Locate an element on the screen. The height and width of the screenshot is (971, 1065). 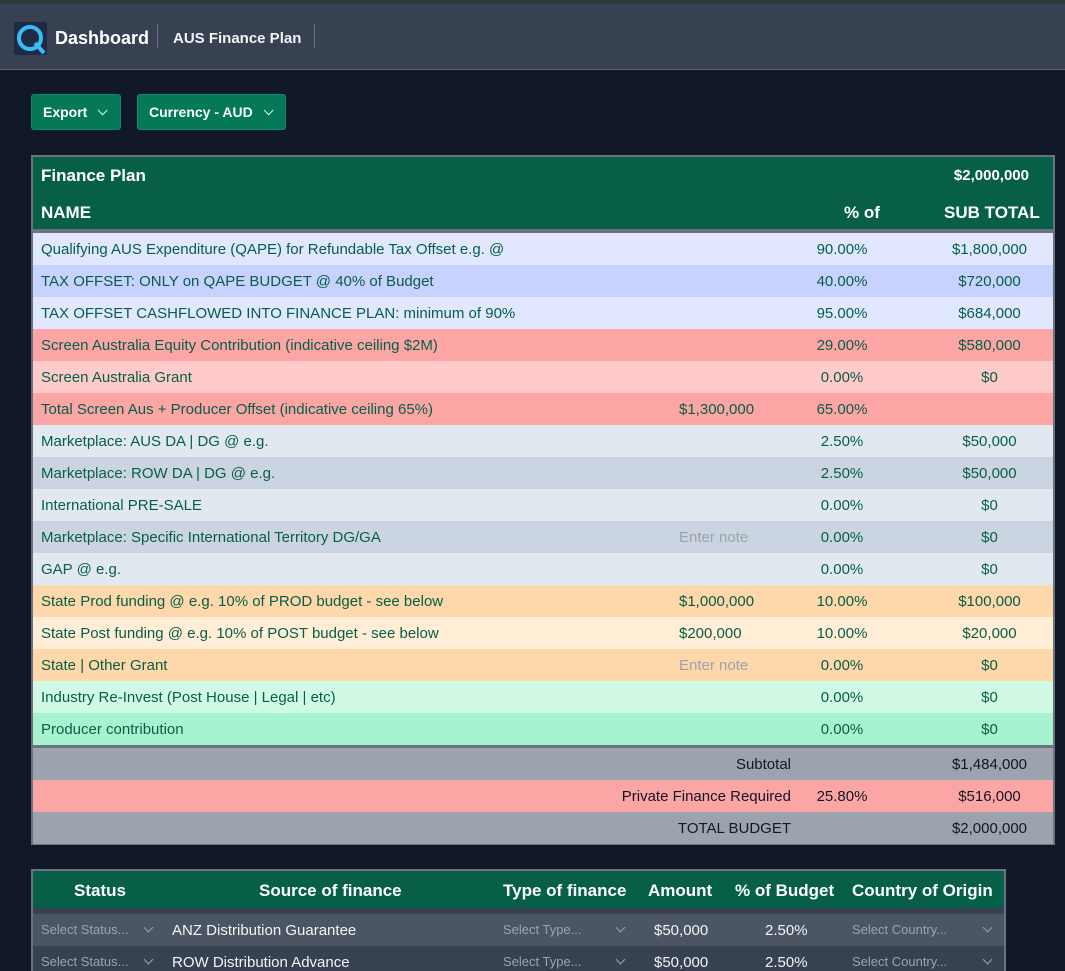
row-subtotal: $720,000 is located at coordinates (989, 281).